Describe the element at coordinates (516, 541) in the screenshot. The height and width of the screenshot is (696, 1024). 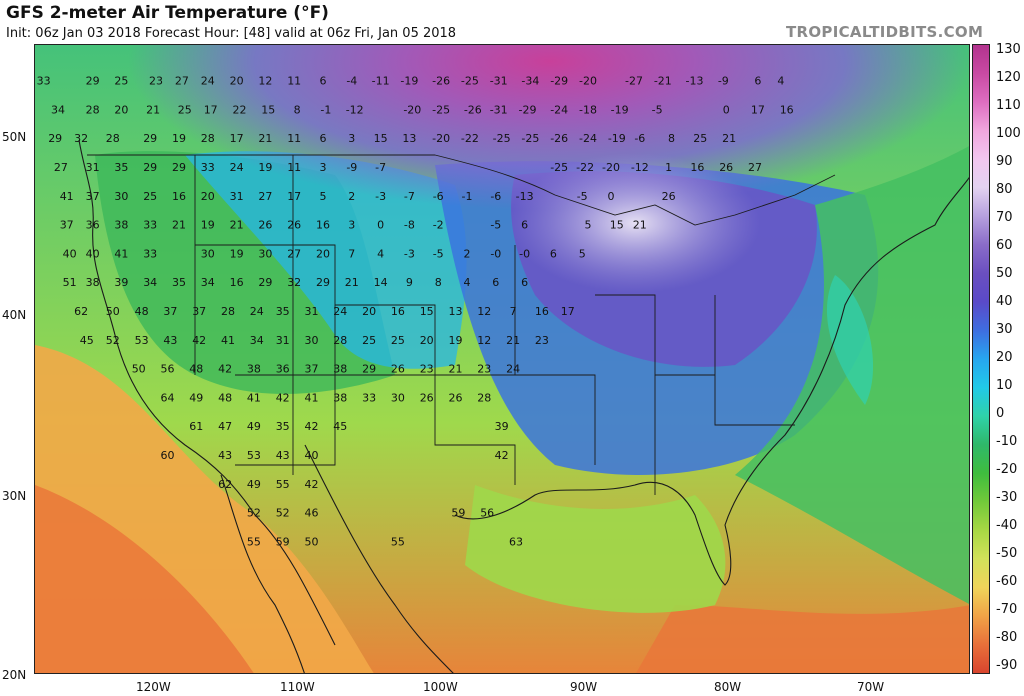
I see `temperature-value: 63` at that location.